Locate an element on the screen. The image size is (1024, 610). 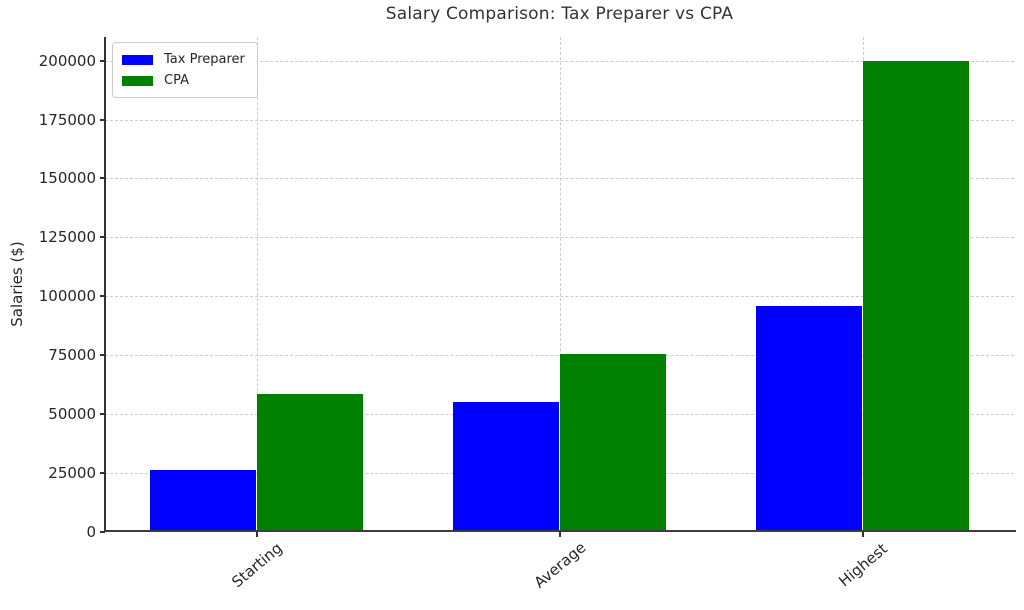
y-tick-label: 150000 is located at coordinates (67, 178).